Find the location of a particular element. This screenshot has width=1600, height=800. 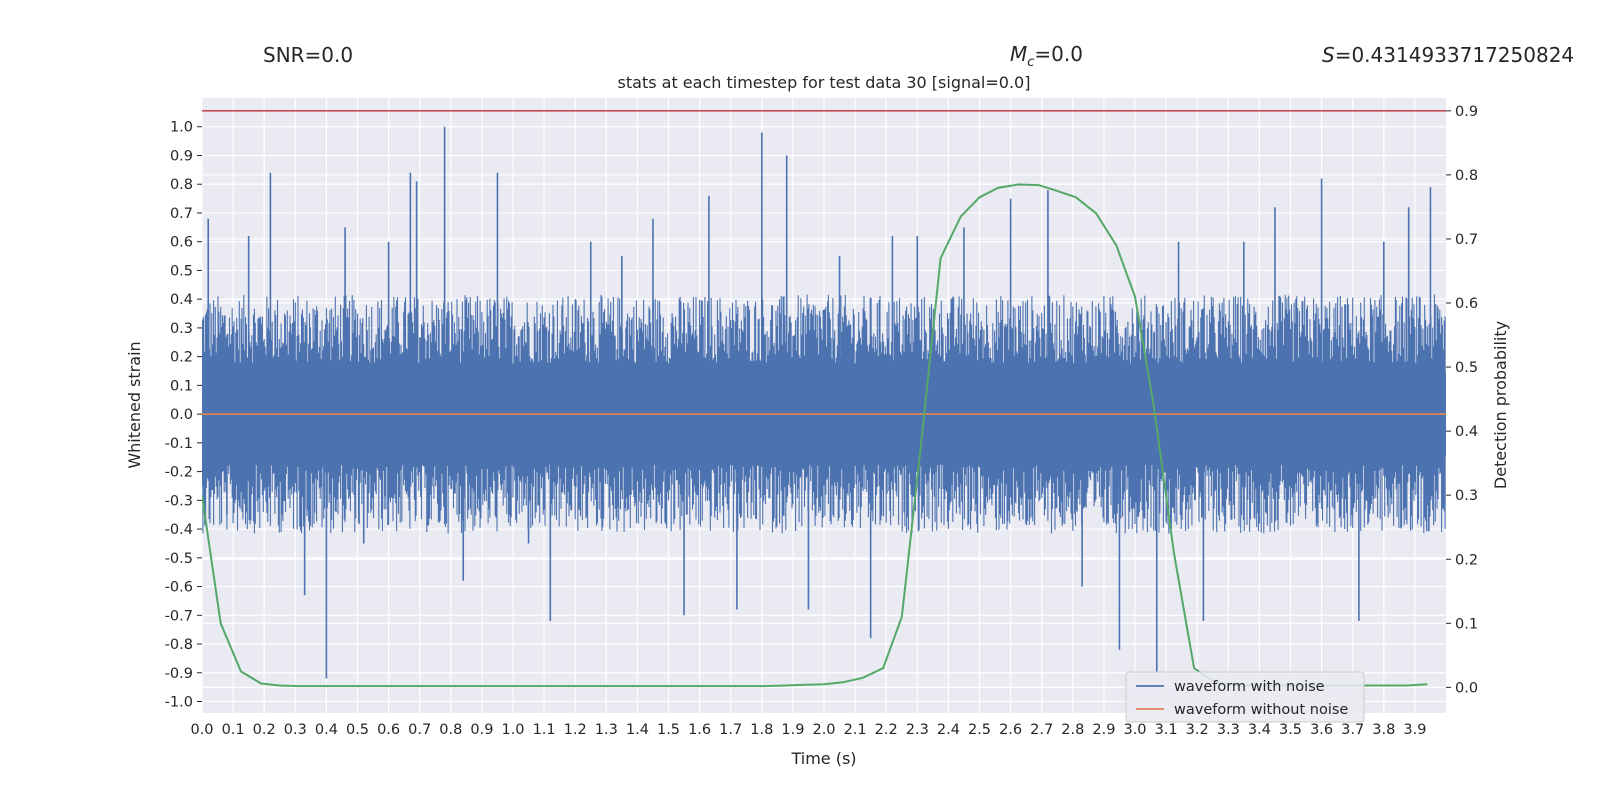

y-tick-label: 0.5 is located at coordinates (181, 271).